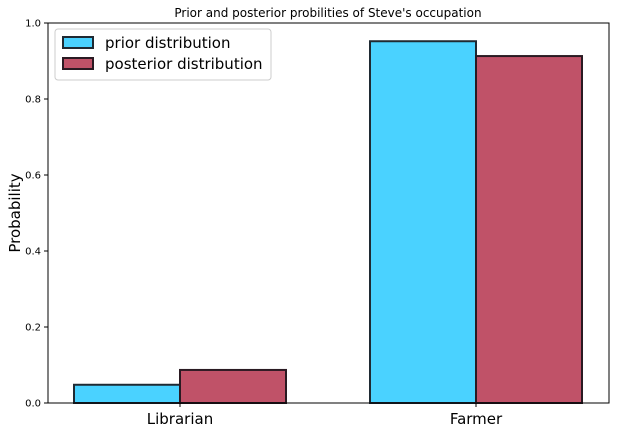 This screenshot has height=437, width=617. What do you see at coordinates (167, 43) in the screenshot?
I see `legend-label-prior: prior distribution` at bounding box center [167, 43].